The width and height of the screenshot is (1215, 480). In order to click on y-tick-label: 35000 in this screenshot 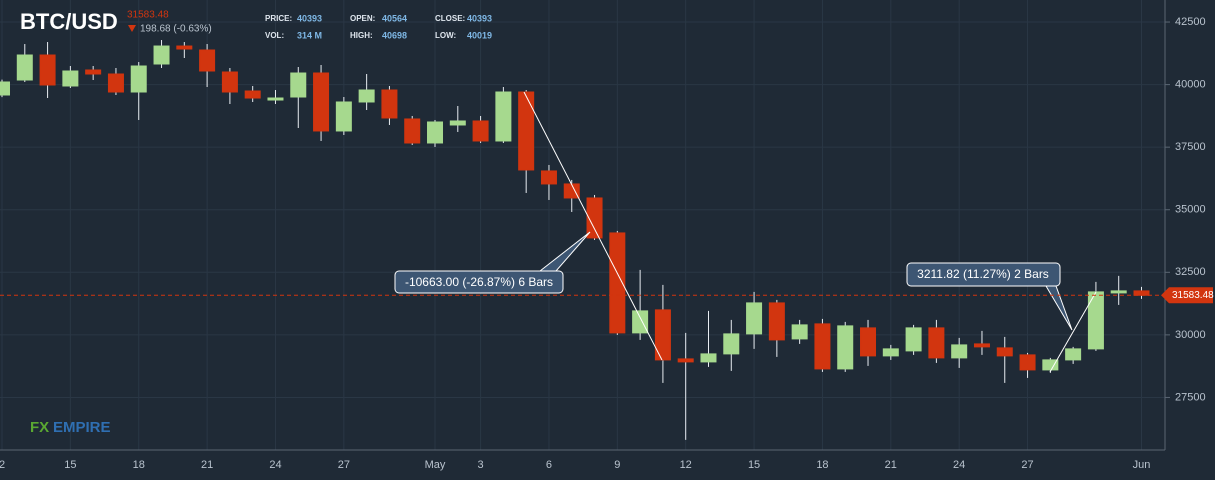, I will do `click(1190, 210)`.